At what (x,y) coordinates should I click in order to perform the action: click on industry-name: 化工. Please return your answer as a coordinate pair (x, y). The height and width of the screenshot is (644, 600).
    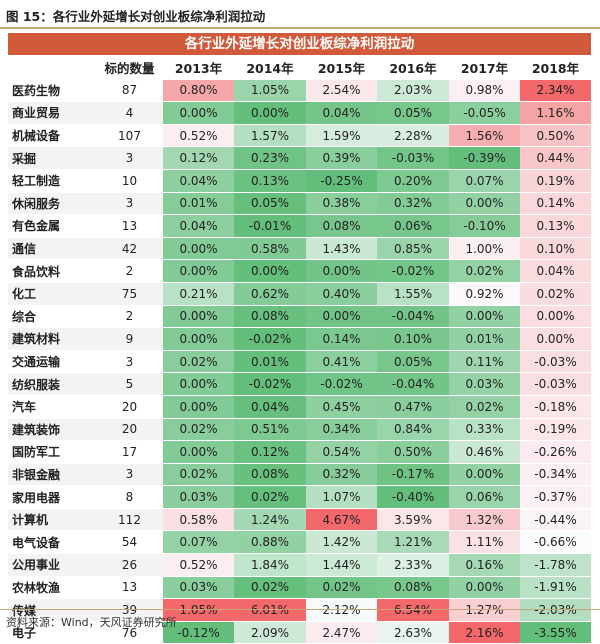
    Looking at the image, I should click on (52, 294).